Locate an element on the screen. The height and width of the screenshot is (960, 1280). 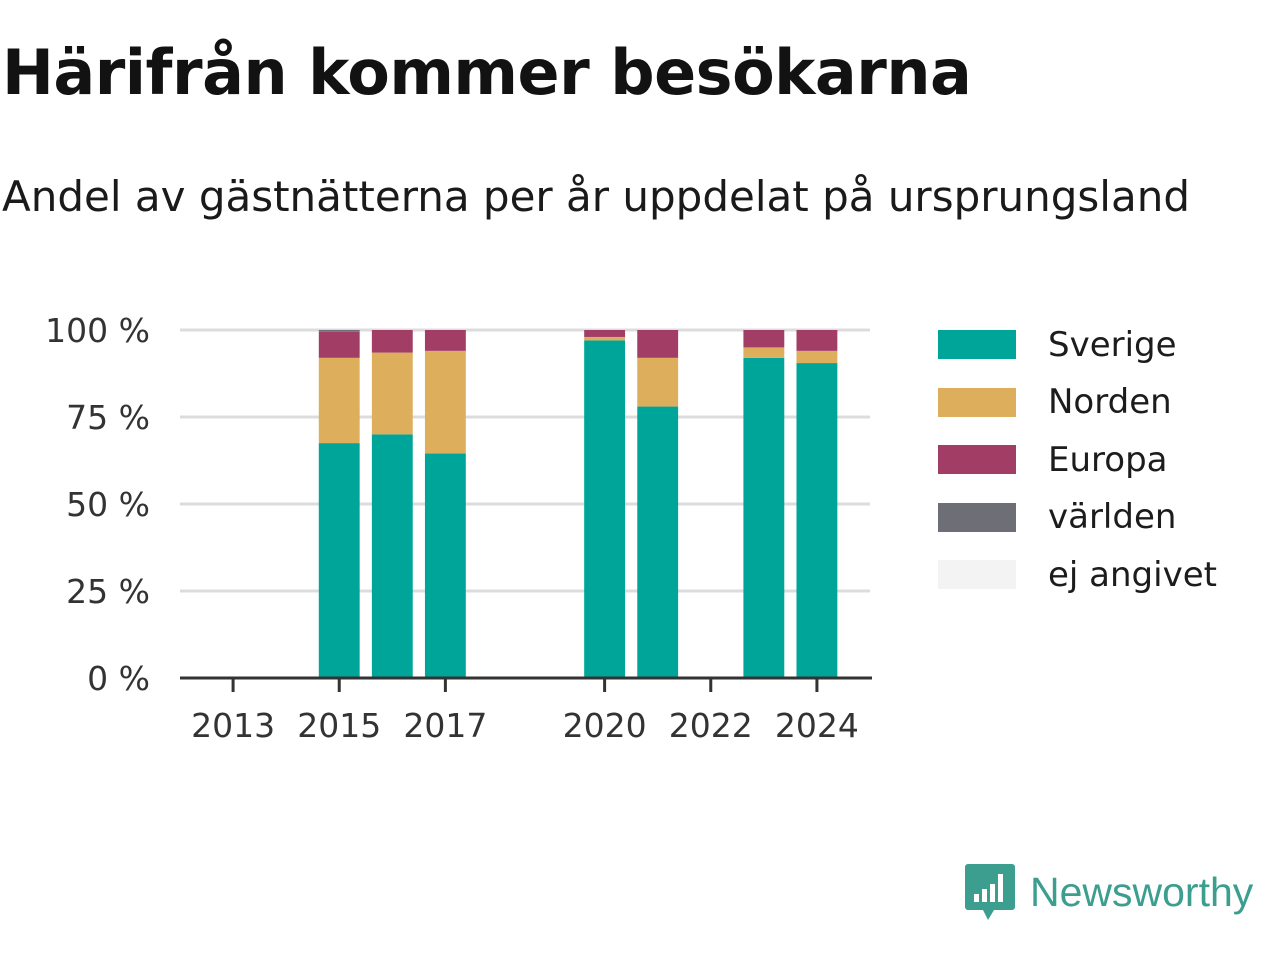
legend-item: Norden is located at coordinates (1077, 403).